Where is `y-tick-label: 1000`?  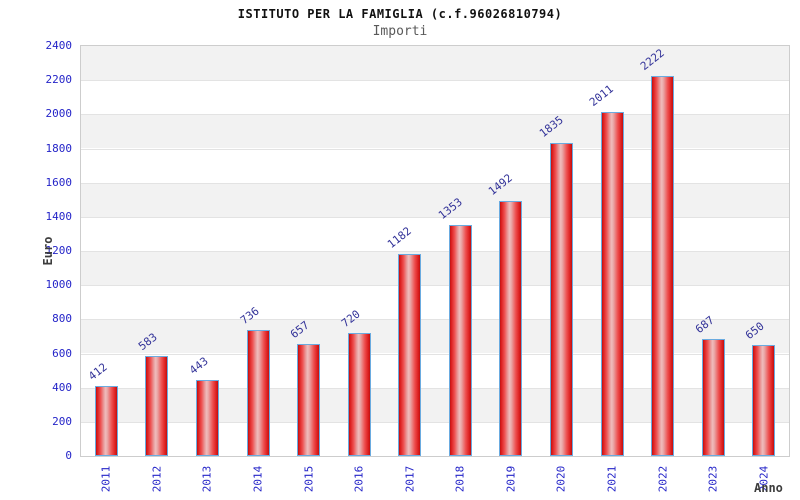 y-tick-label: 1000 is located at coordinates (59, 285).